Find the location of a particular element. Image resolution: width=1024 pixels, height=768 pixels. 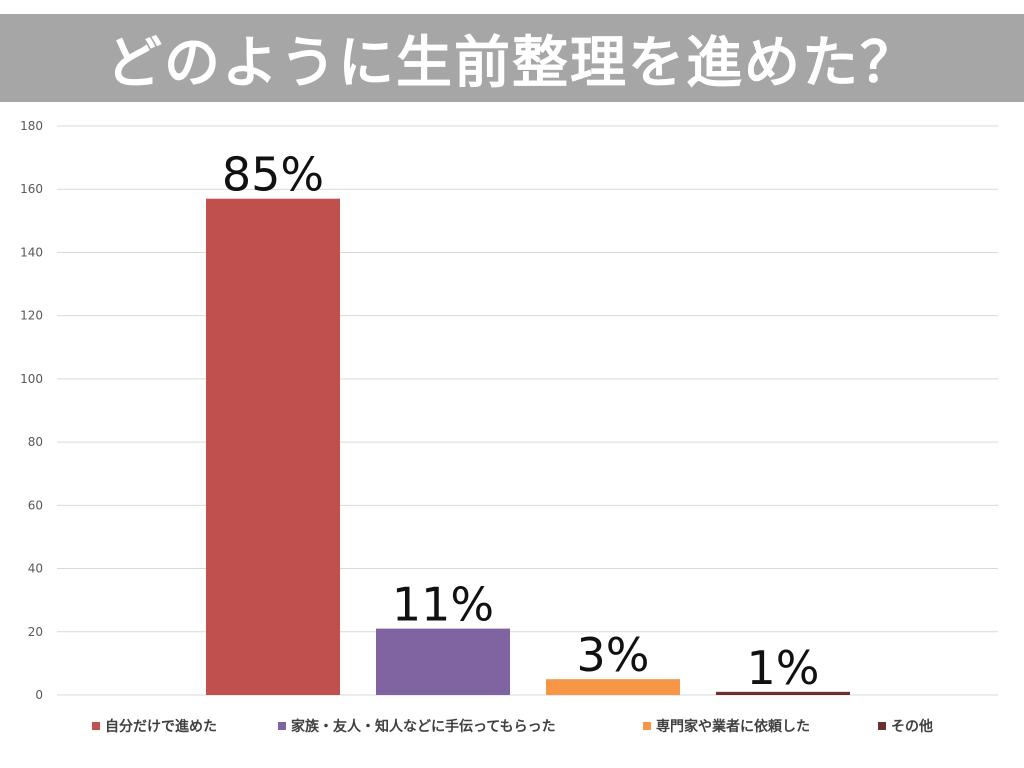

data-label: 1% is located at coordinates (783, 668).